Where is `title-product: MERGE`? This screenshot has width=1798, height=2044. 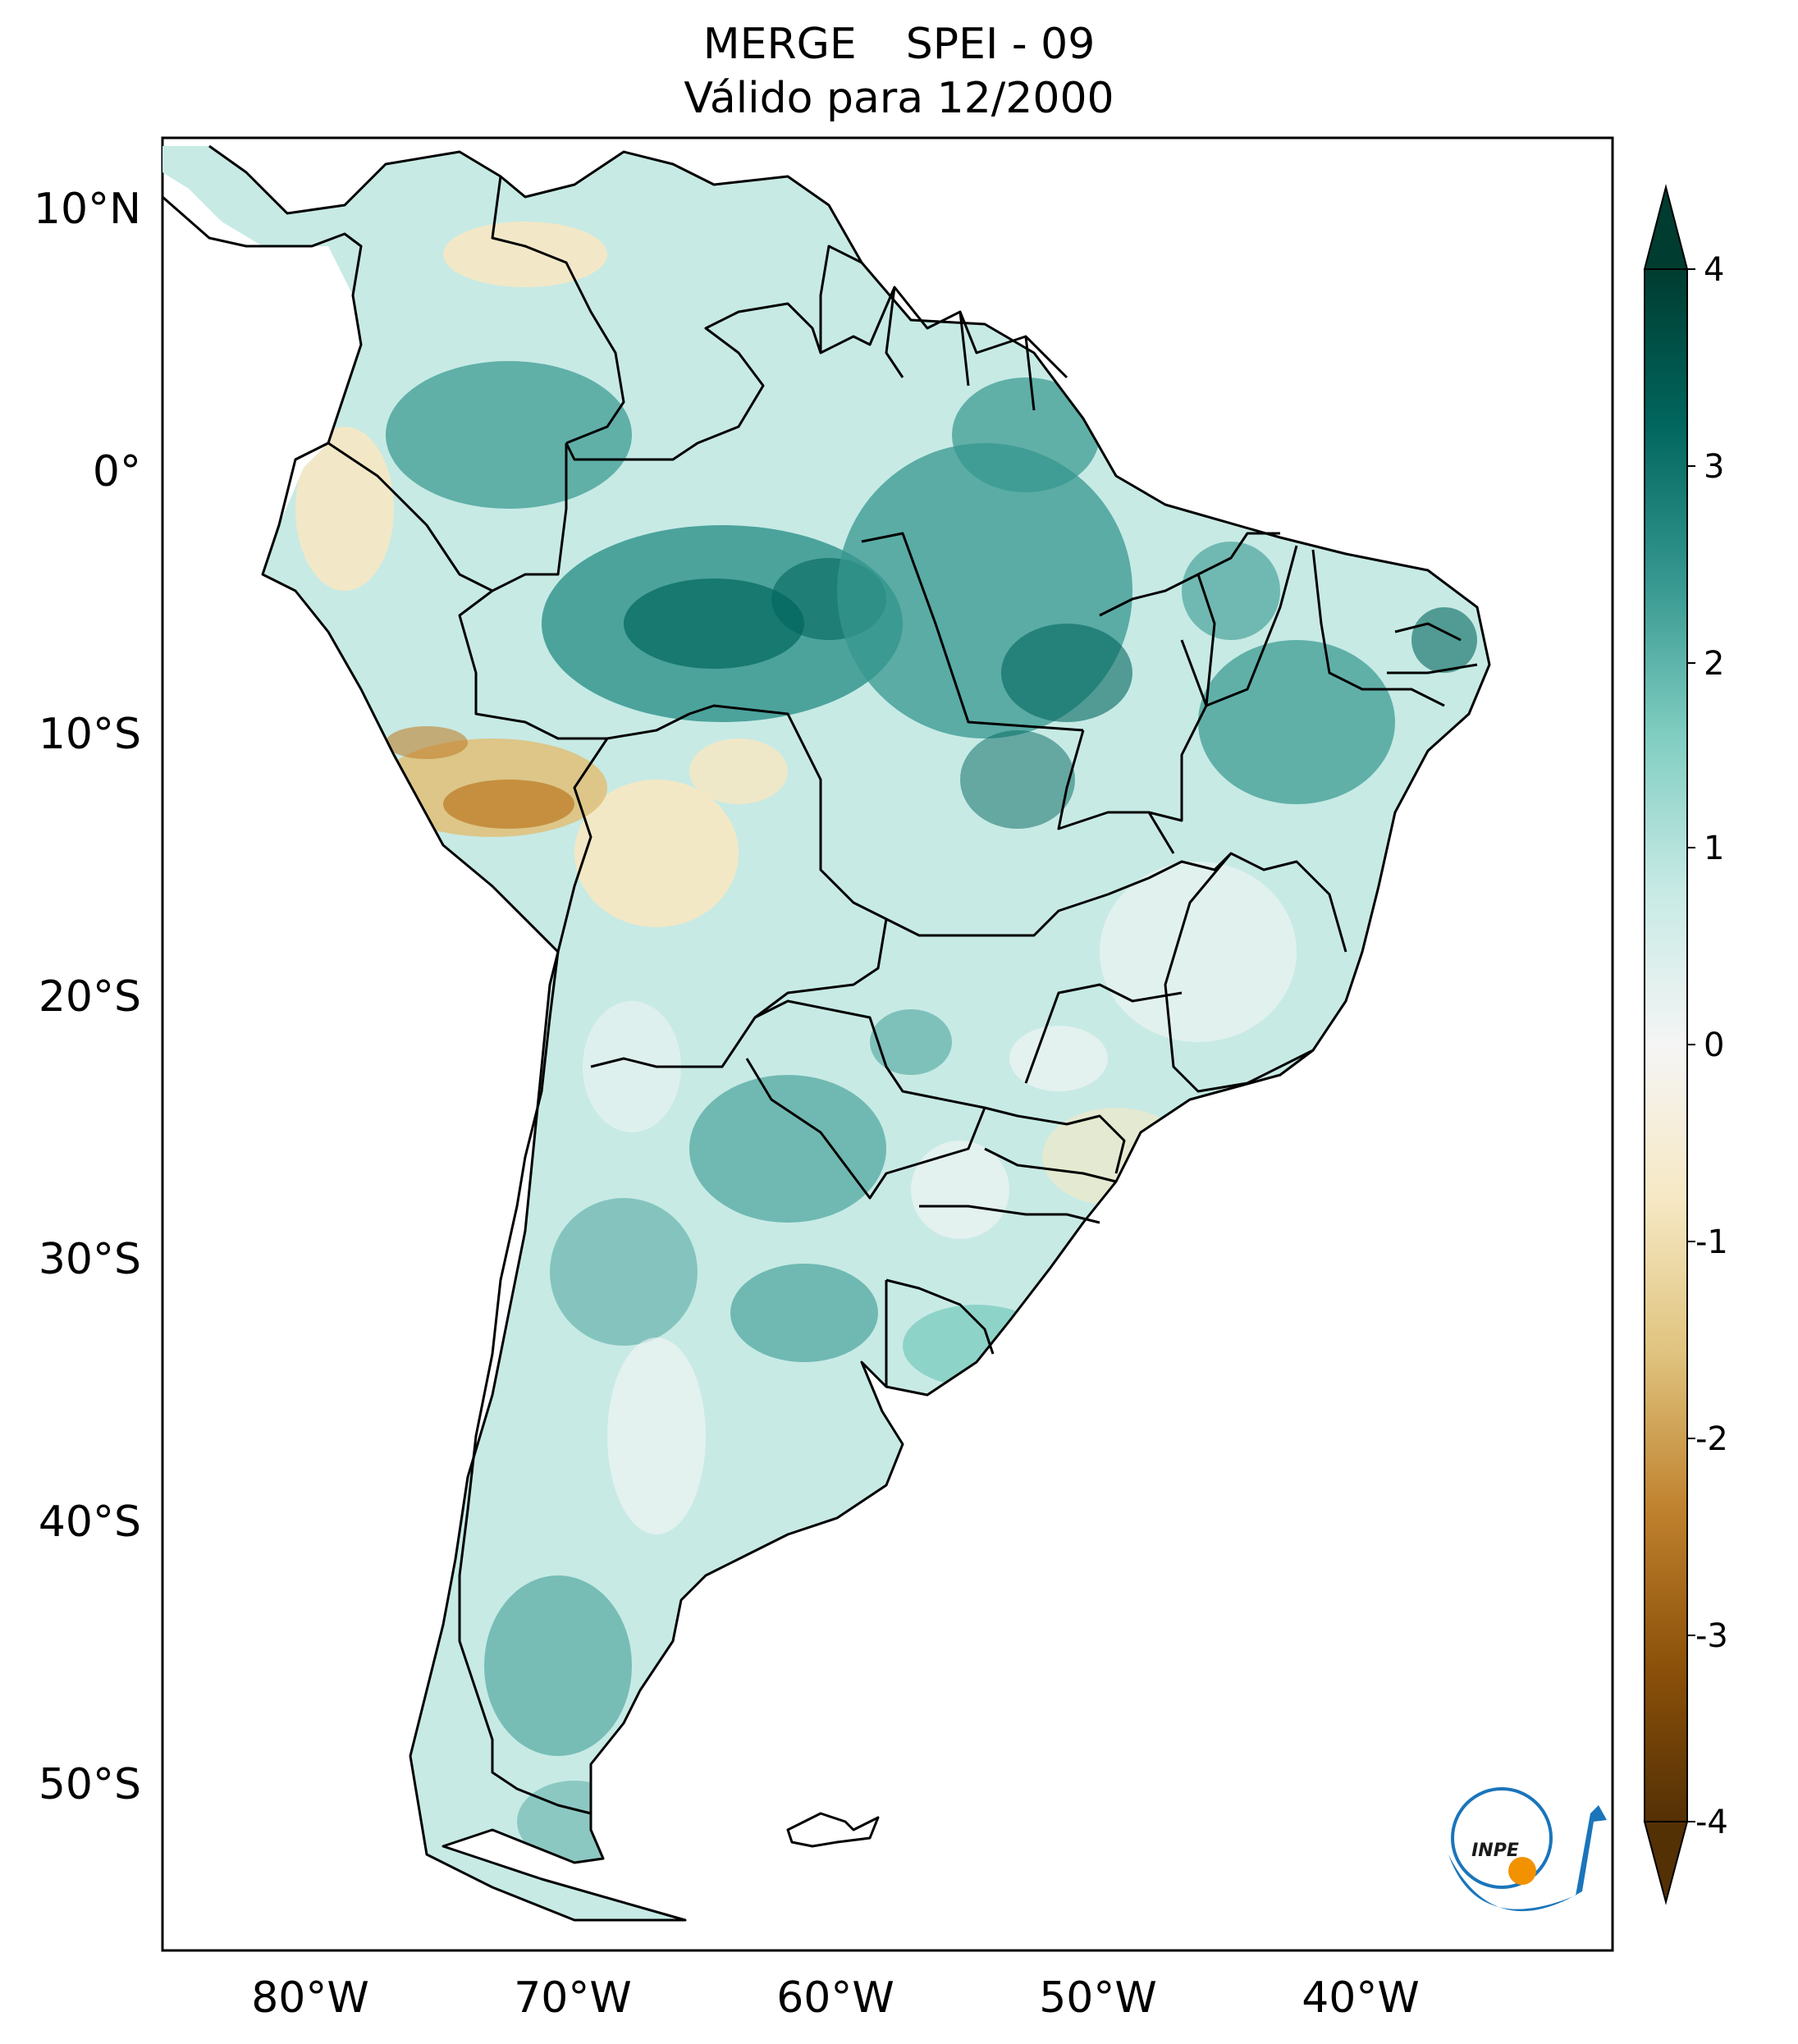 title-product: MERGE is located at coordinates (779, 44).